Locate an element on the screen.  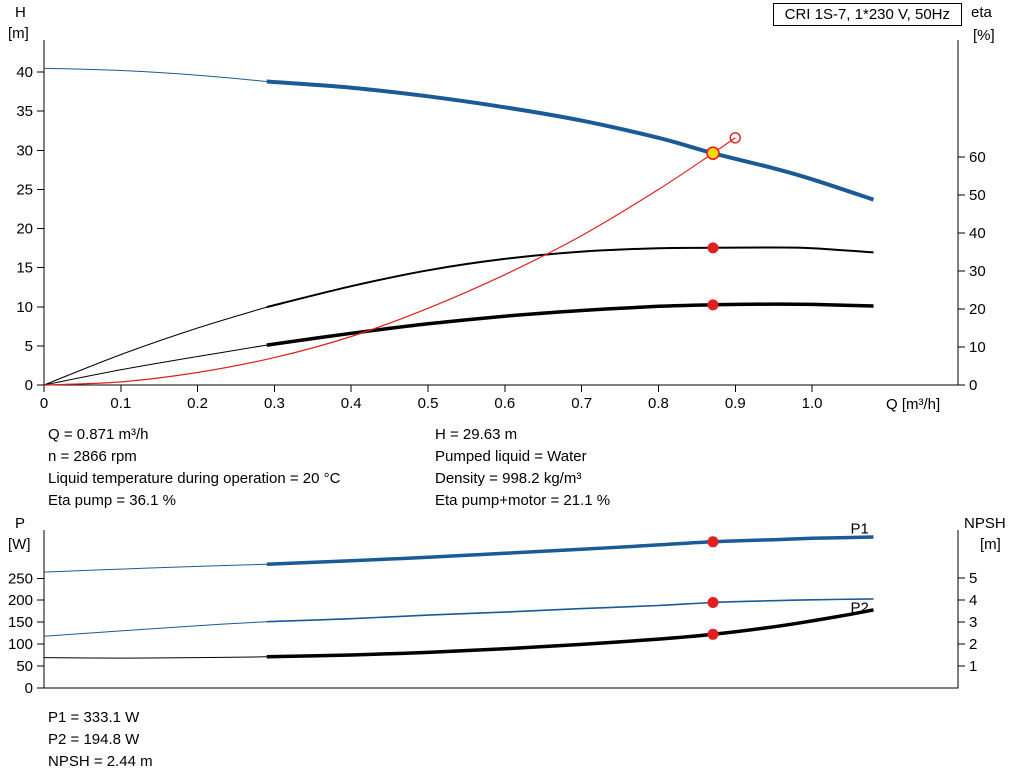
power-npsh-chart-npsh-curve is located at coordinates (570, 633).